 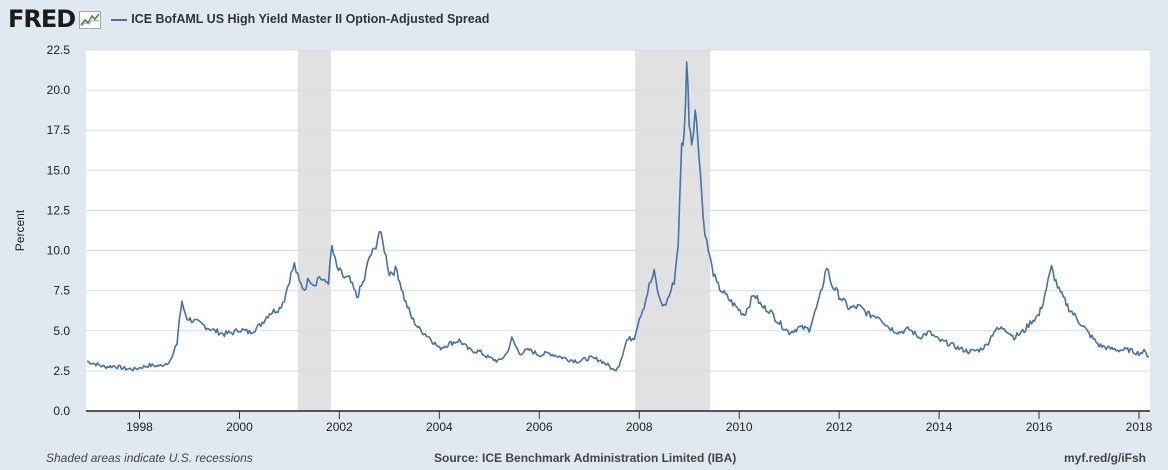 I want to click on y-tick-label: 0.0, so click(x=61, y=411).